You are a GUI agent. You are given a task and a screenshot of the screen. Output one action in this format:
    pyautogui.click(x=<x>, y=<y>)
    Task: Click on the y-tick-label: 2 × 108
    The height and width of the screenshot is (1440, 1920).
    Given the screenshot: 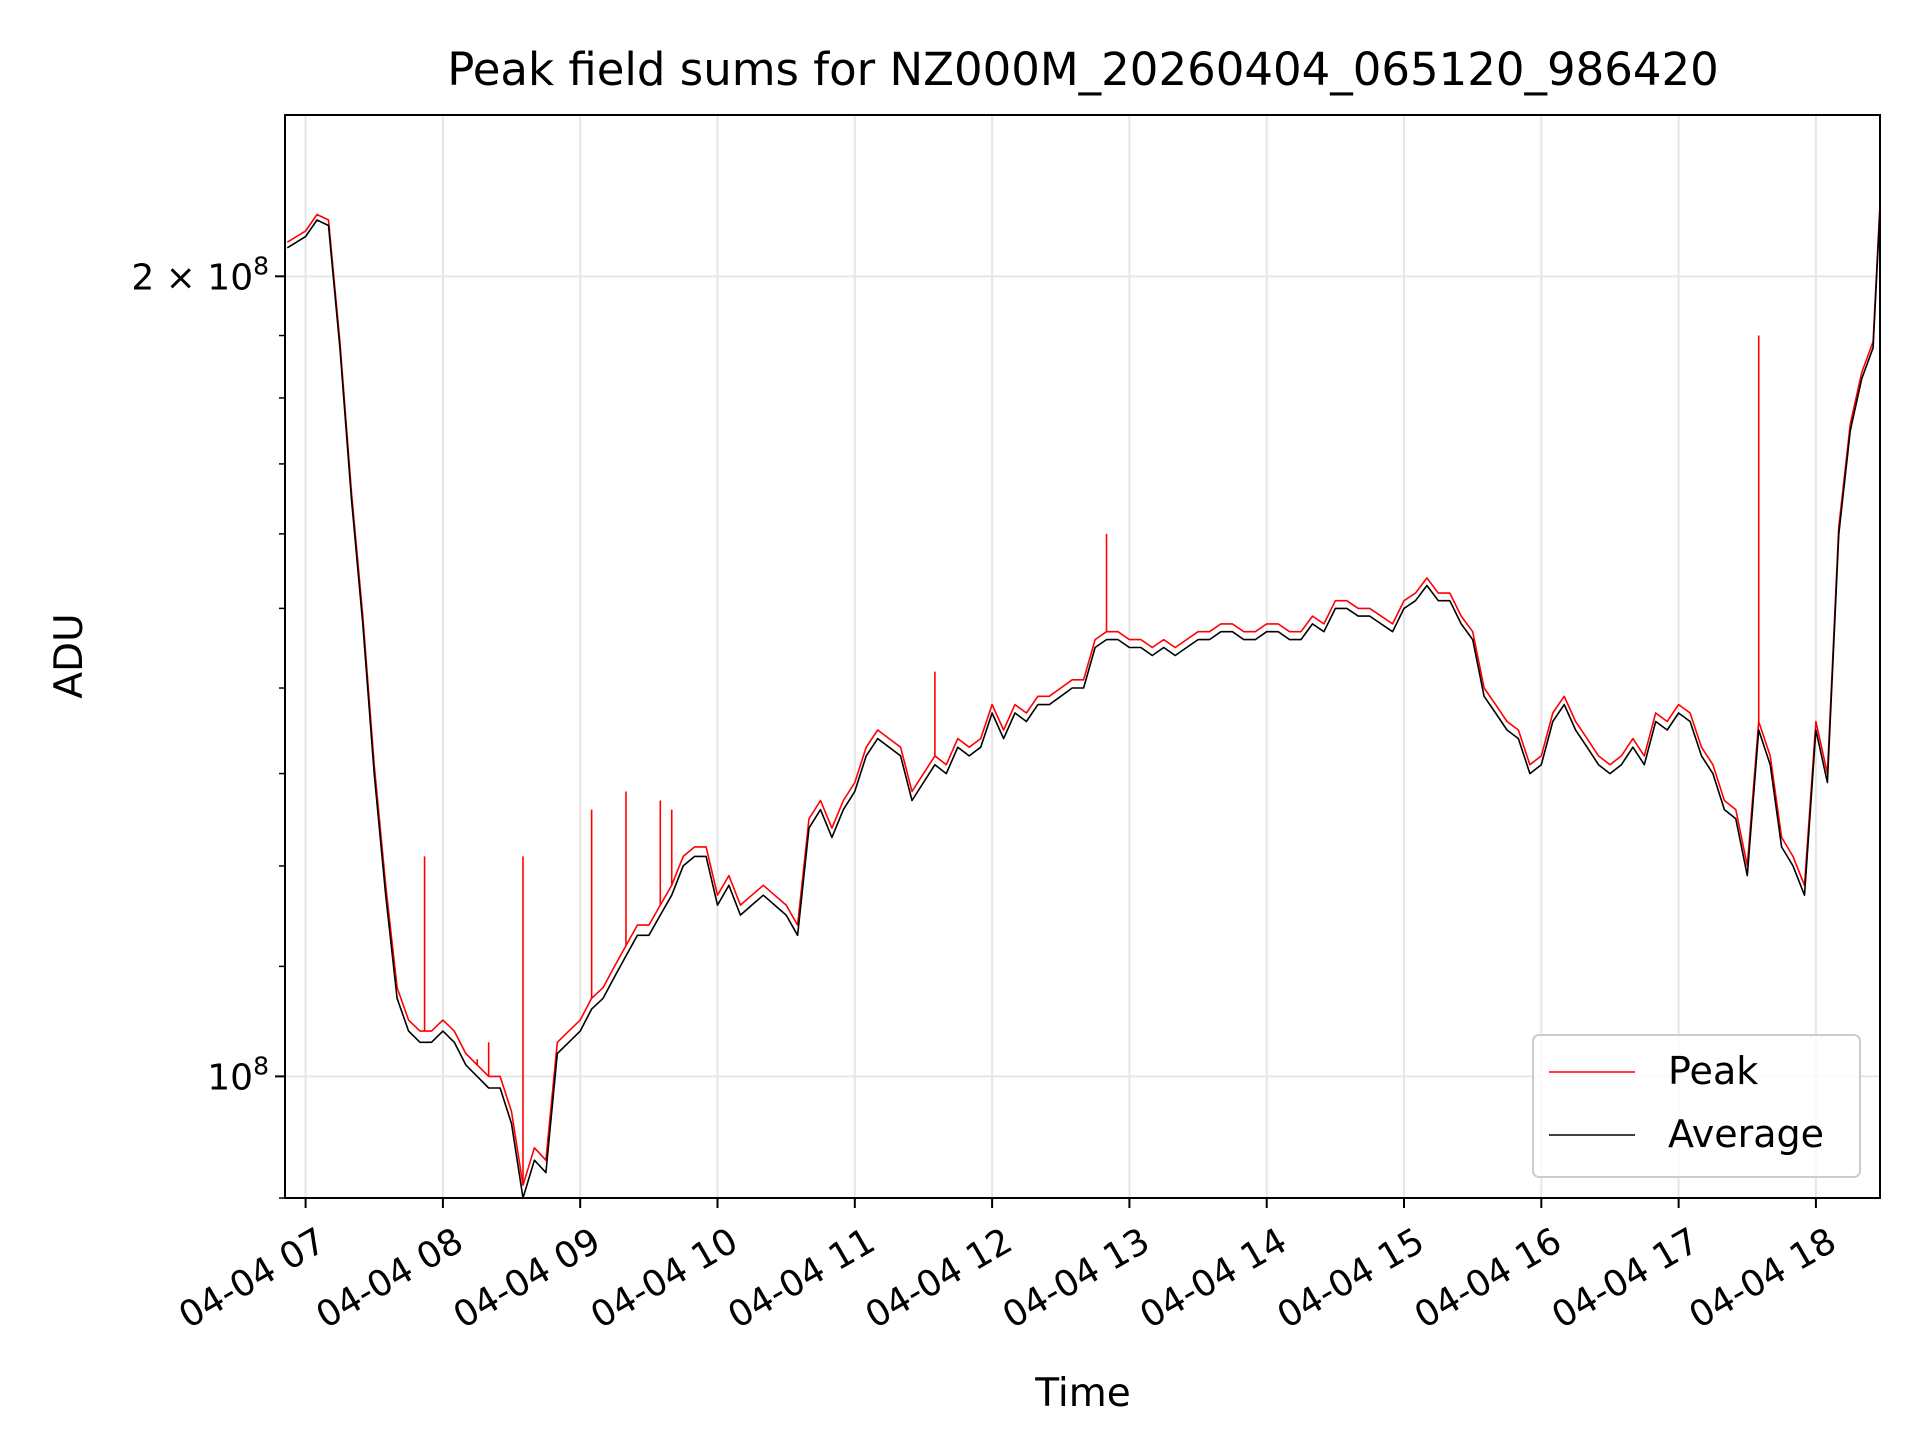 What is the action you would take?
    pyautogui.click(x=200, y=274)
    